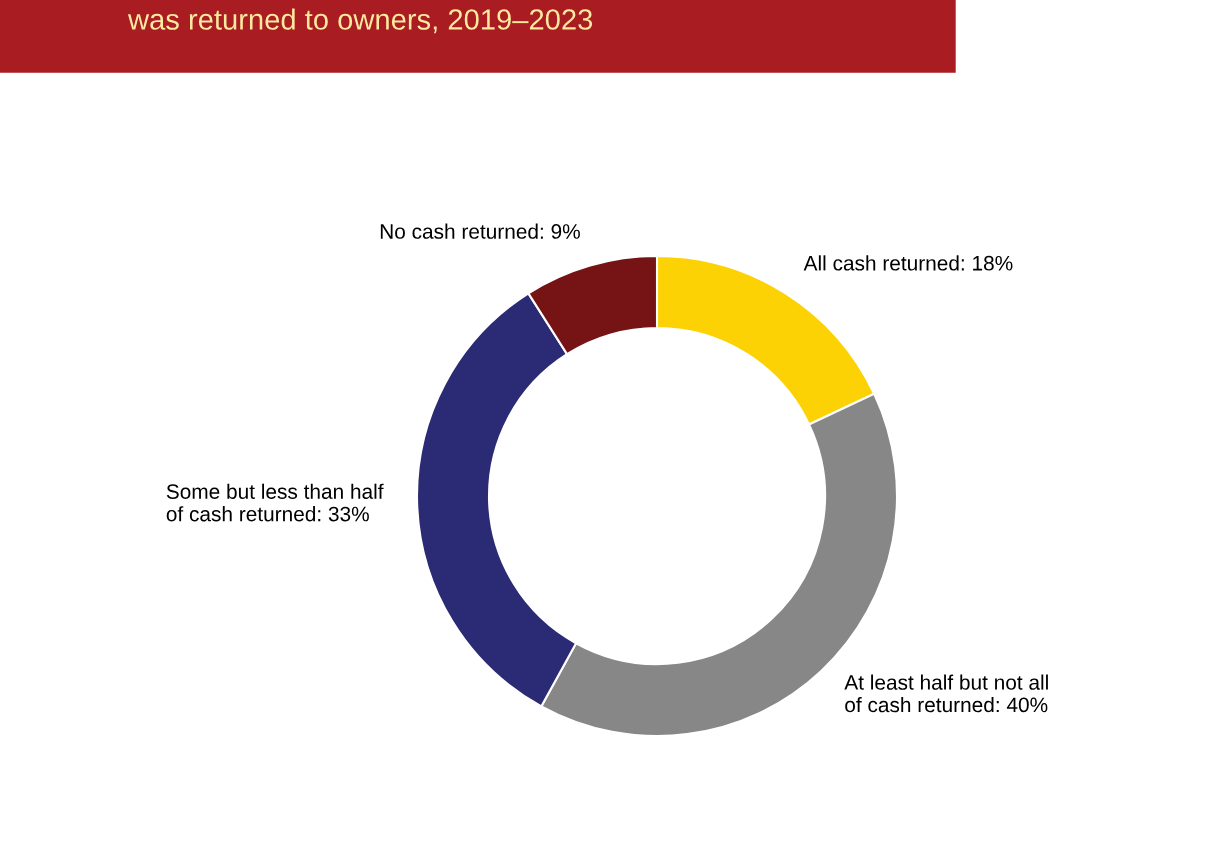  Describe the element at coordinates (480, 231) in the screenshot. I see `slice-label: No cash returned: 9%` at that location.